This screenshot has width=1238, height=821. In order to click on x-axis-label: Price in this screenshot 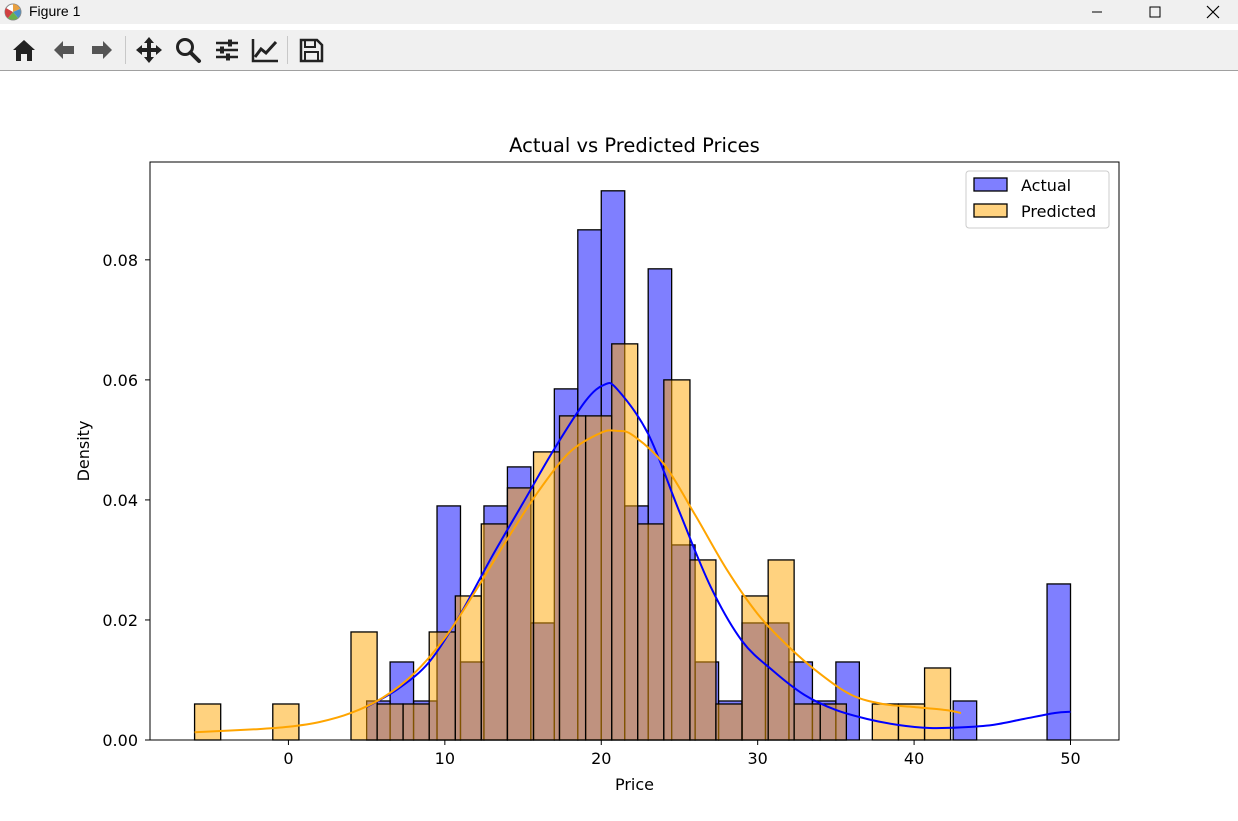, I will do `click(634, 784)`.